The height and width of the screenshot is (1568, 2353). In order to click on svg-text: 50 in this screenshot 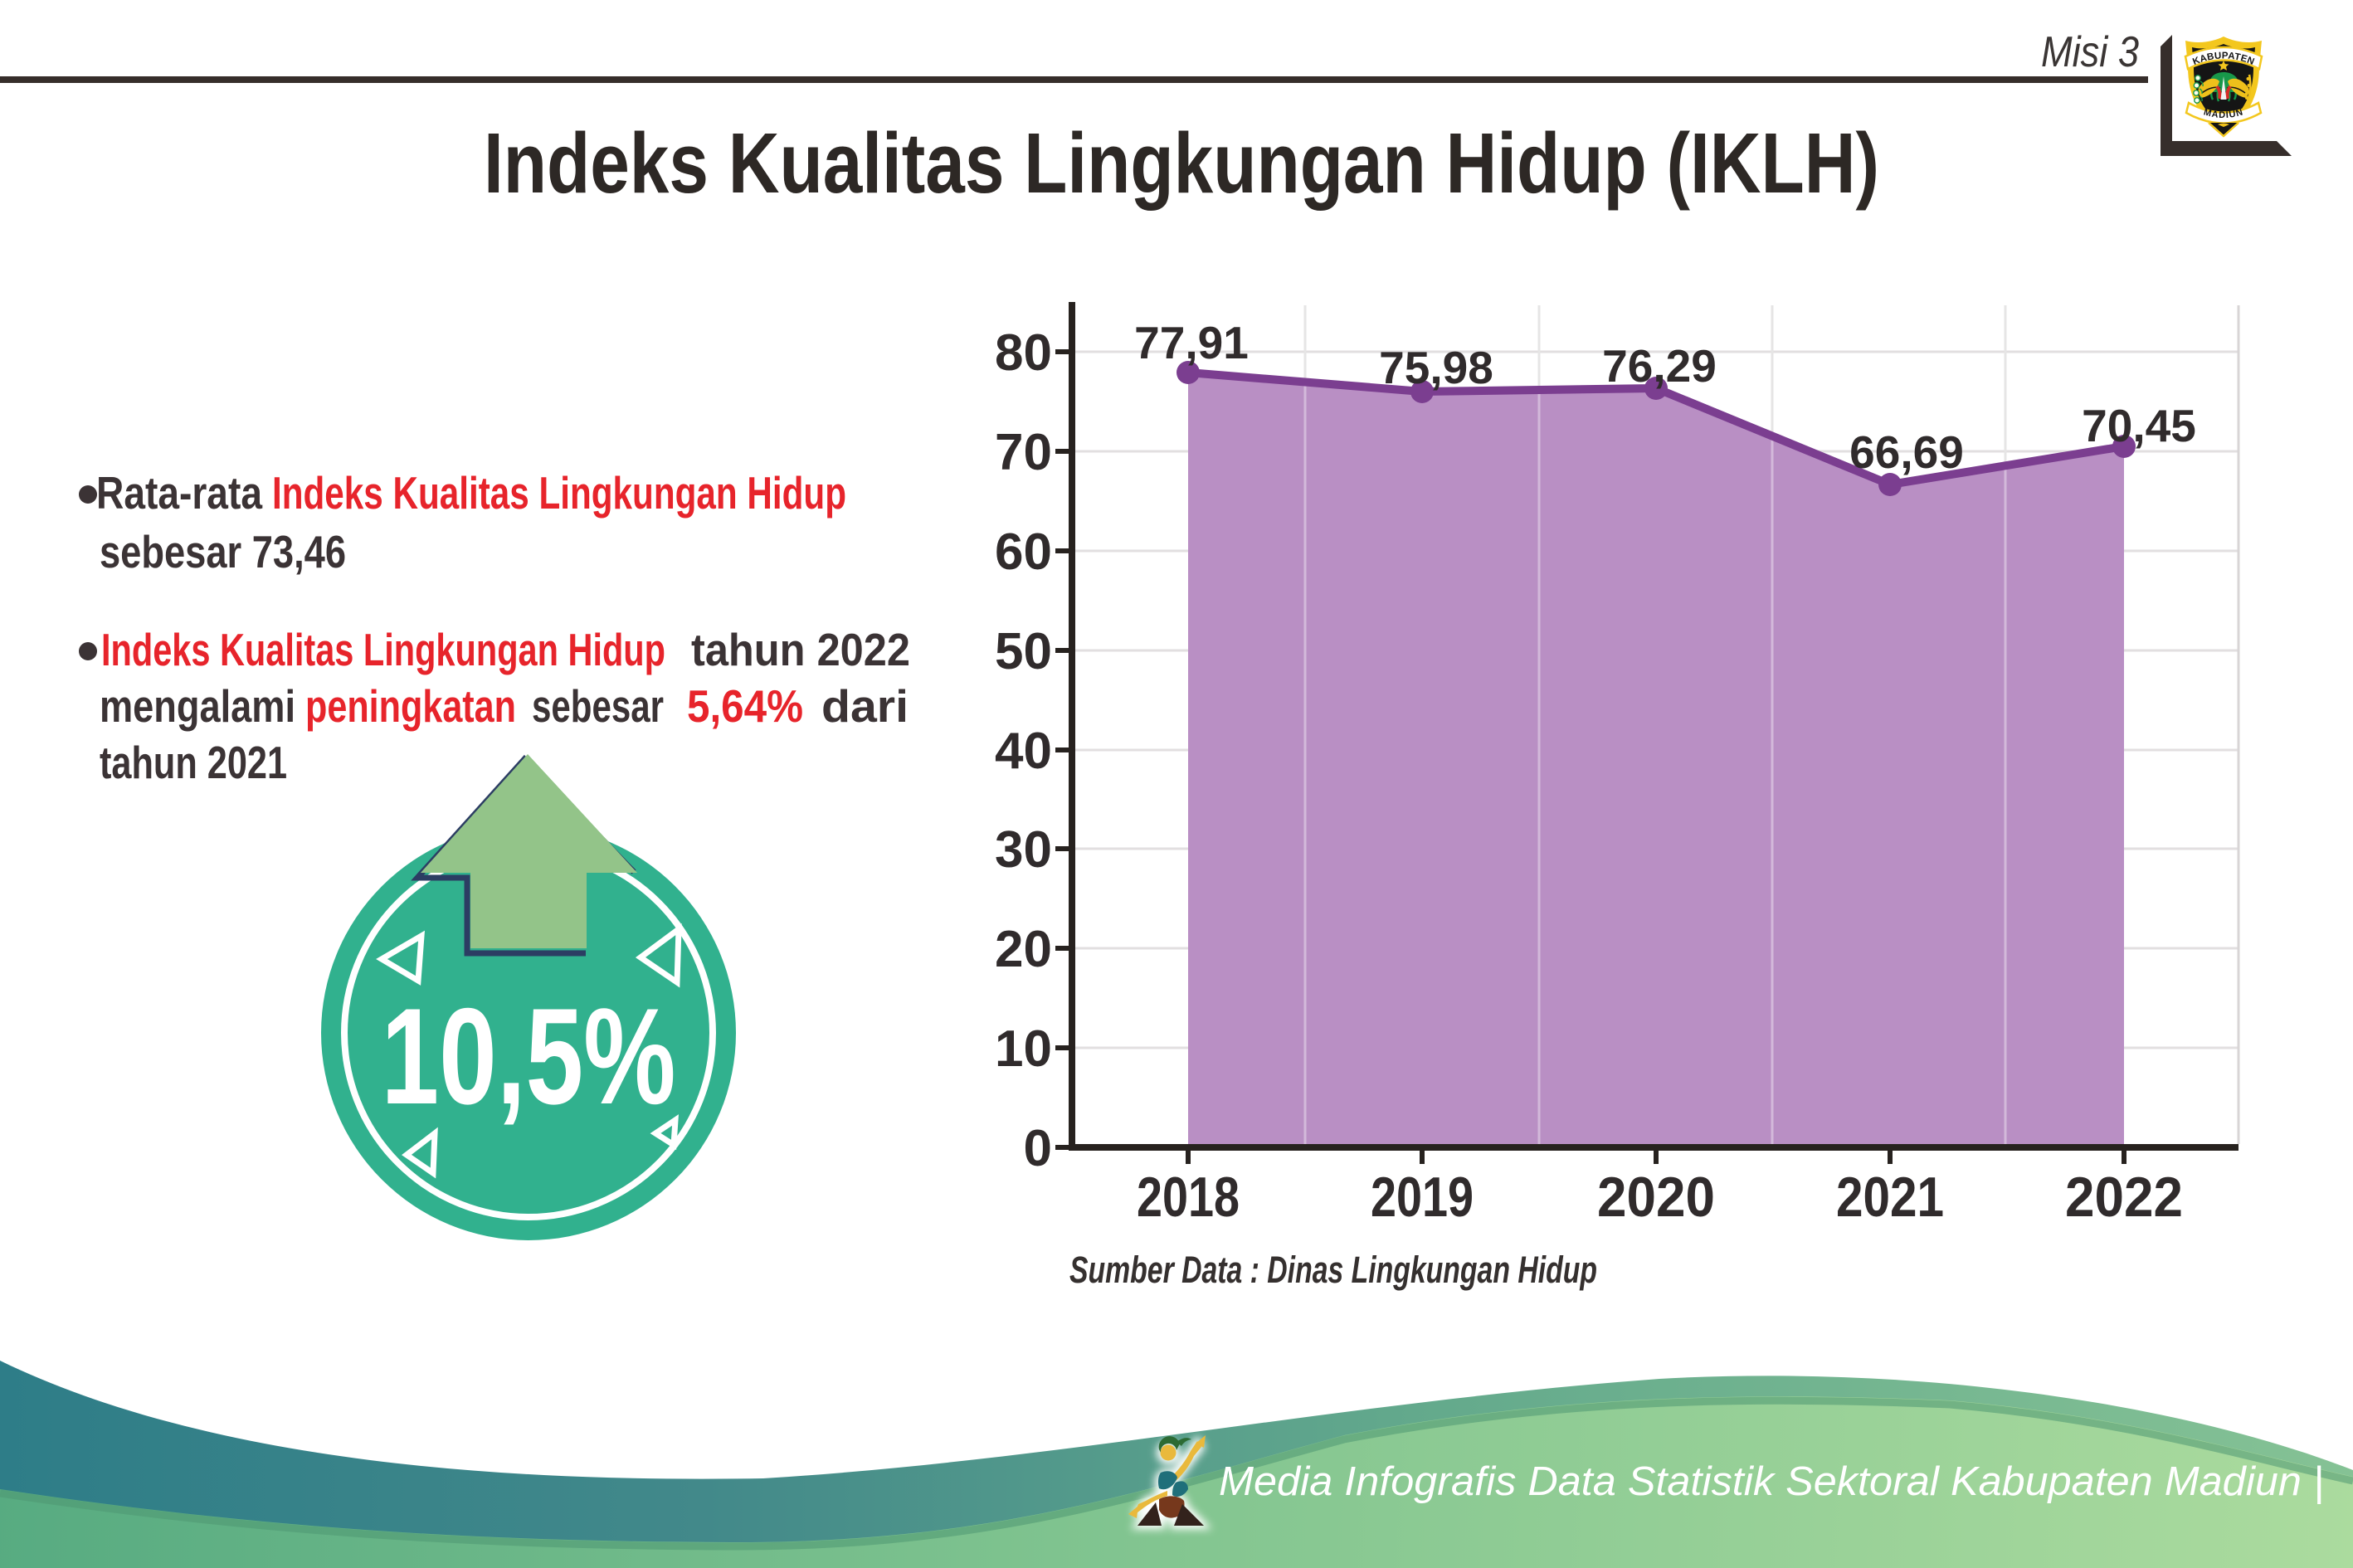, I will do `click(1023, 651)`.